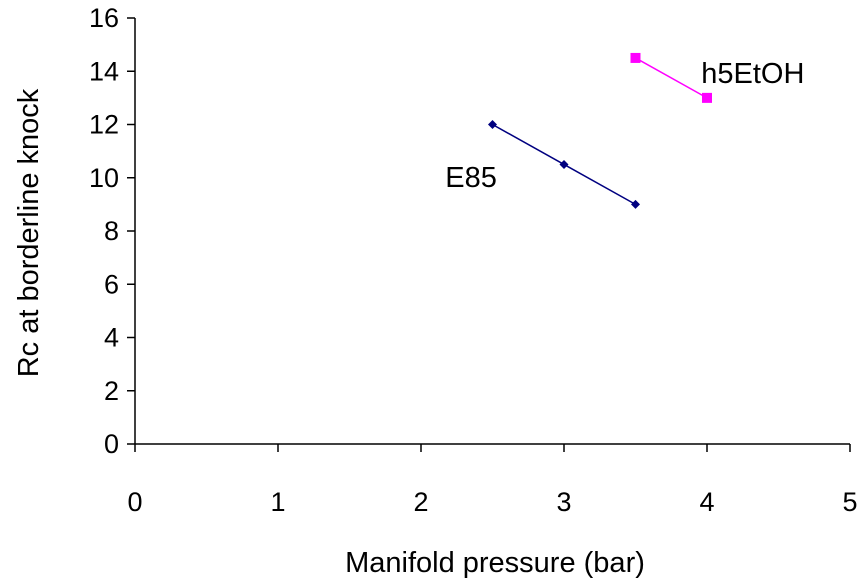 The height and width of the screenshot is (583, 863). Describe the element at coordinates (29, 232) in the screenshot. I see `y-axis-title: Rc at borderline knock` at that location.